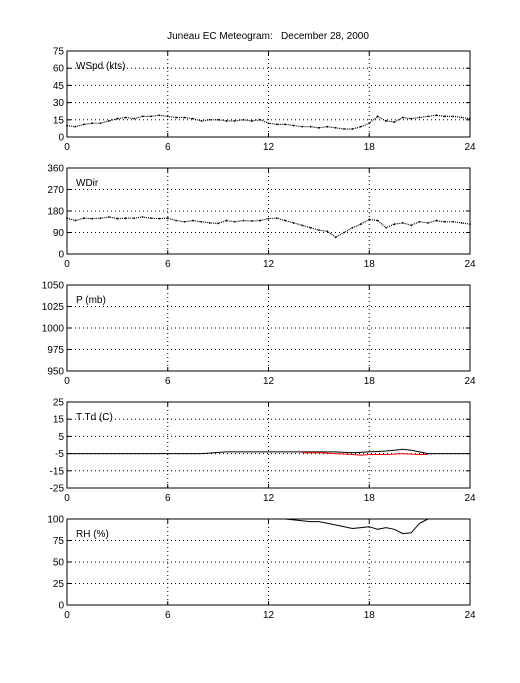 This screenshot has height=683, width=520. Describe the element at coordinates (365, 454) in the screenshot. I see `ttd-series-1-line` at that location.